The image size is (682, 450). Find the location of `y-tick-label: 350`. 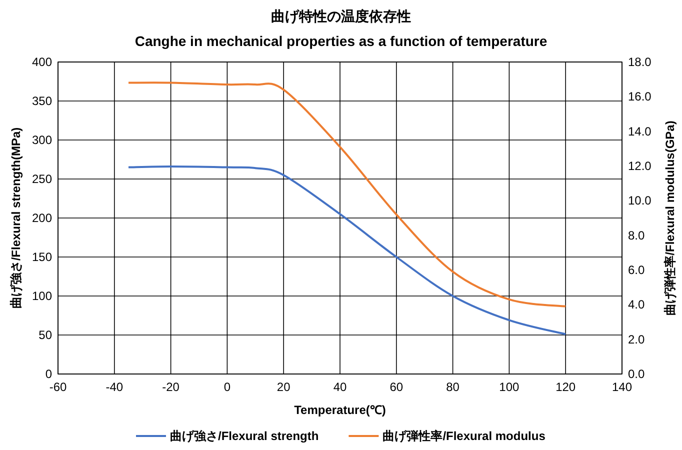

y-tick-label: 350 is located at coordinates (42, 101).